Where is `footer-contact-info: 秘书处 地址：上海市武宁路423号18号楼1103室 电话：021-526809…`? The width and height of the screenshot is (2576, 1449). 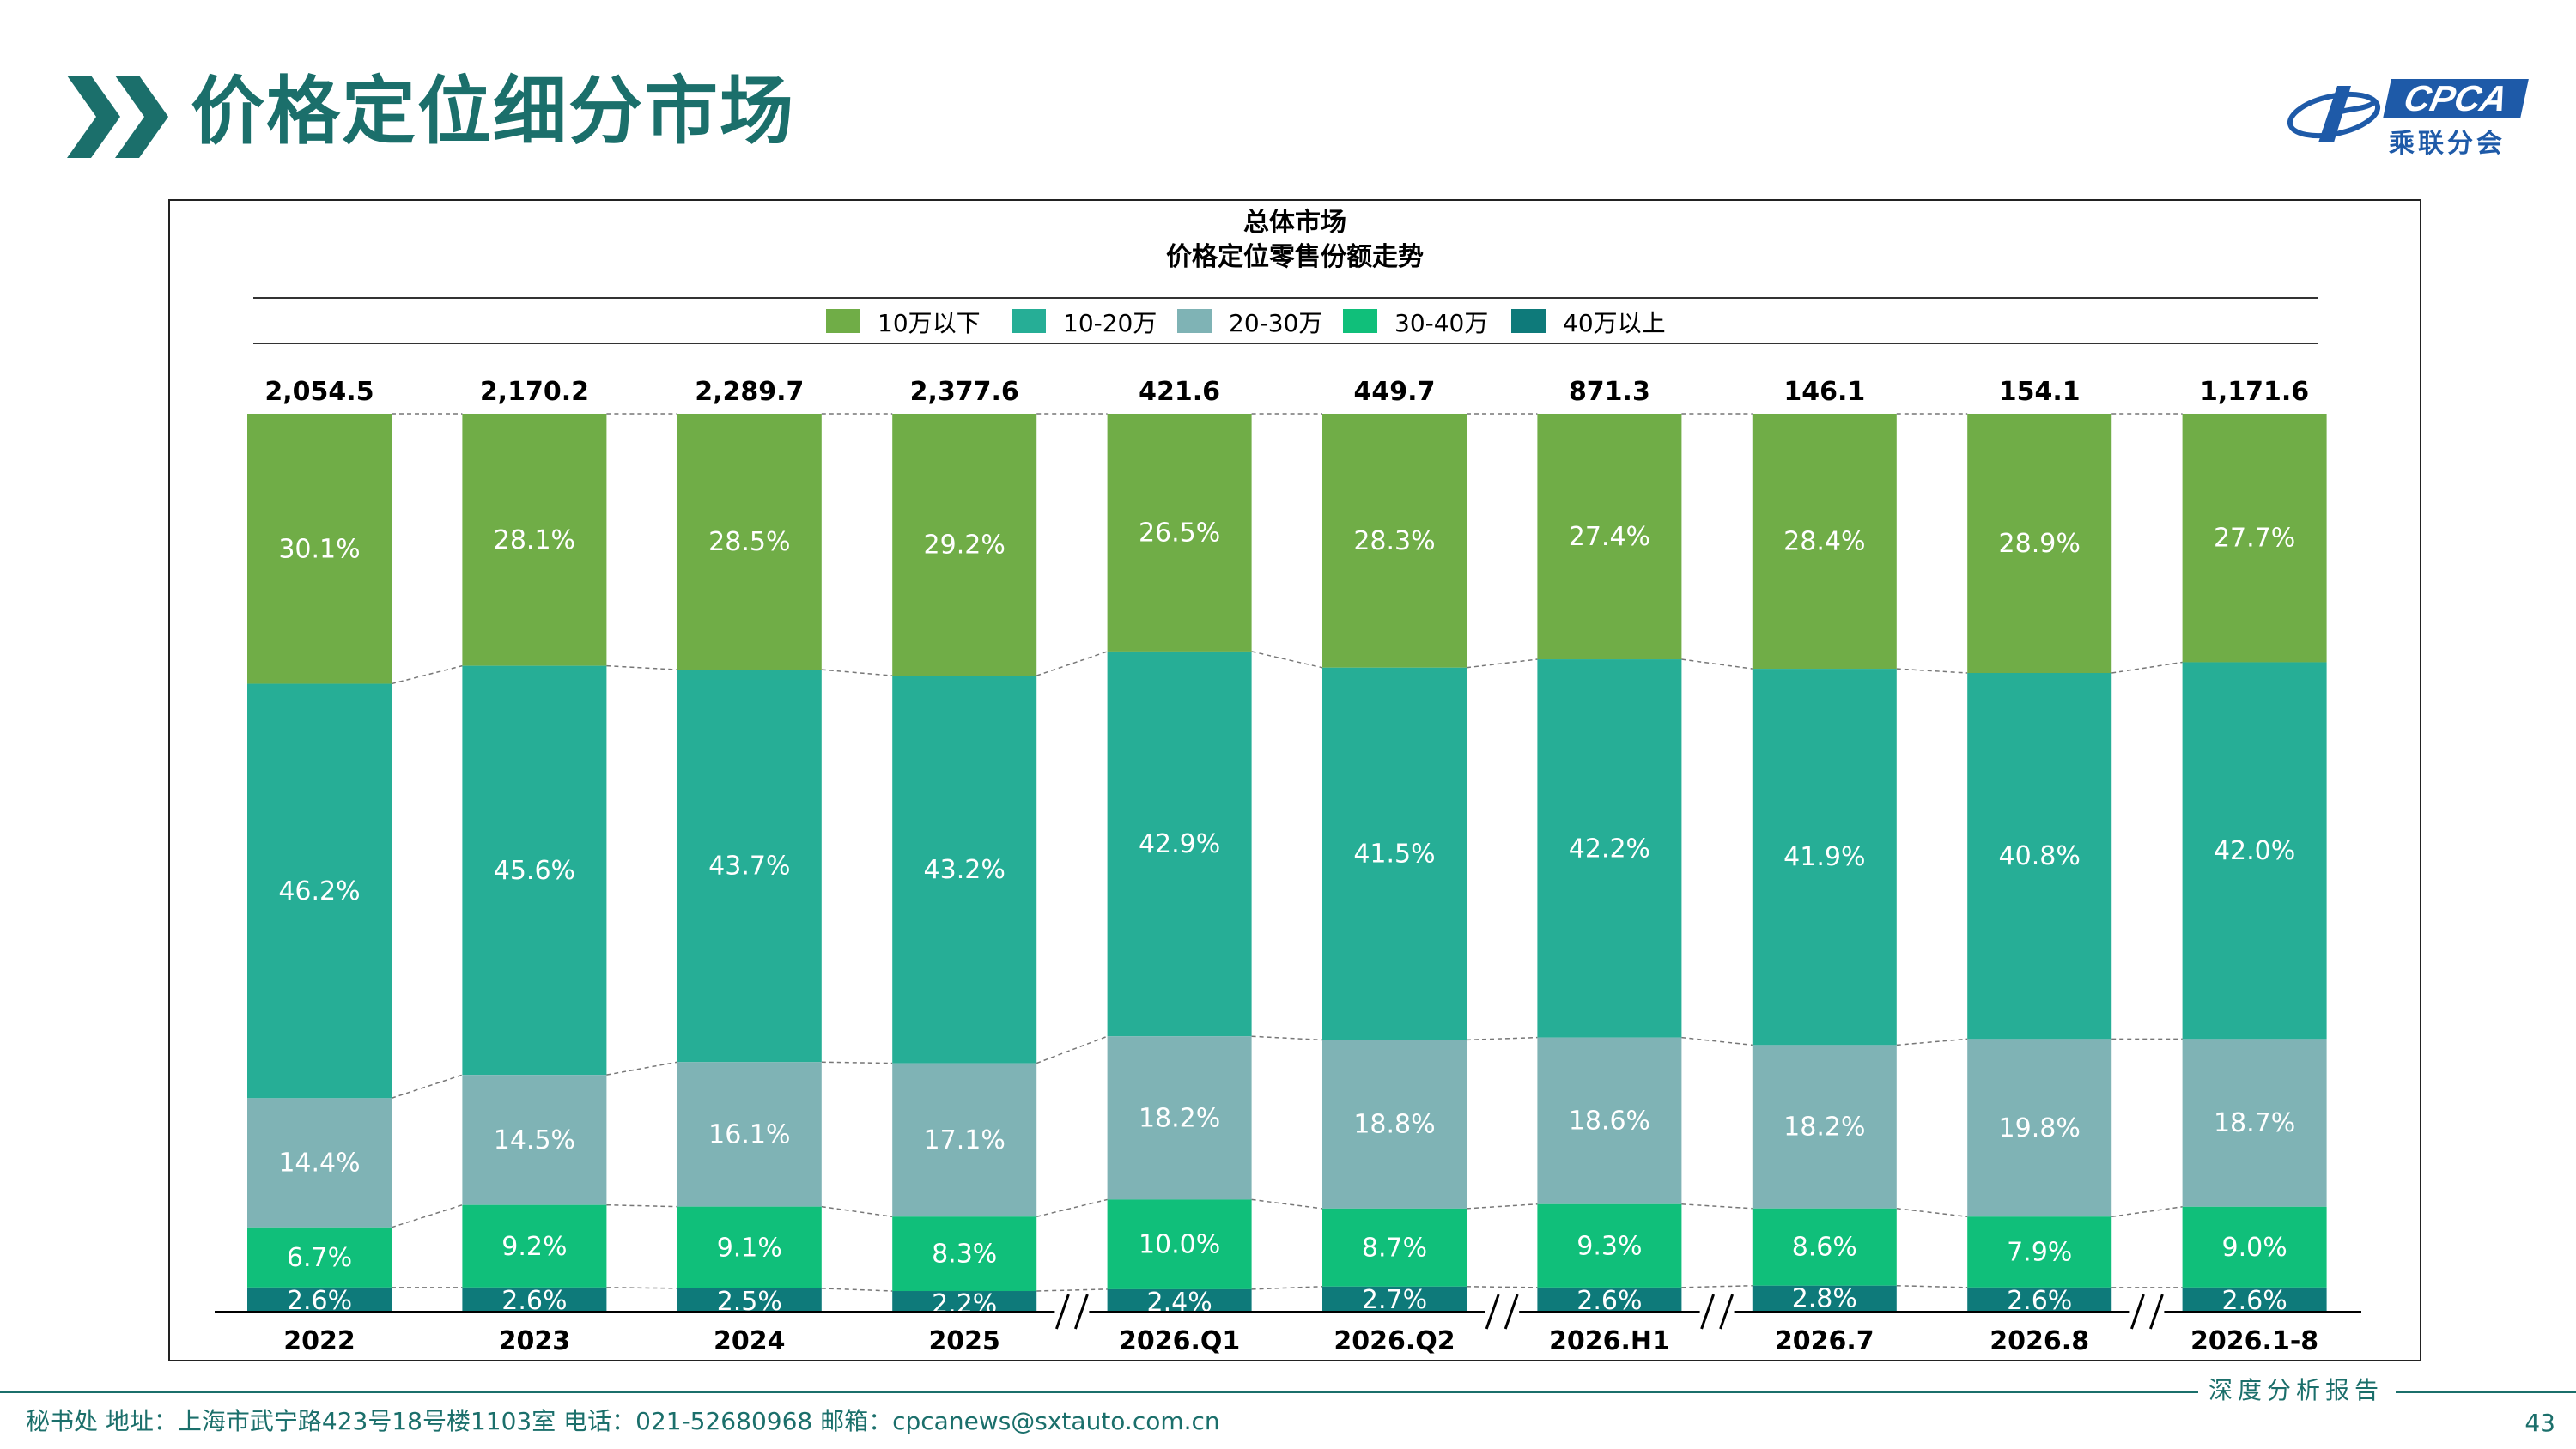 footer-contact-info: 秘书处 地址：上海市武宁路423号18号楼1103室 电话：021-526809… is located at coordinates (623, 1421).